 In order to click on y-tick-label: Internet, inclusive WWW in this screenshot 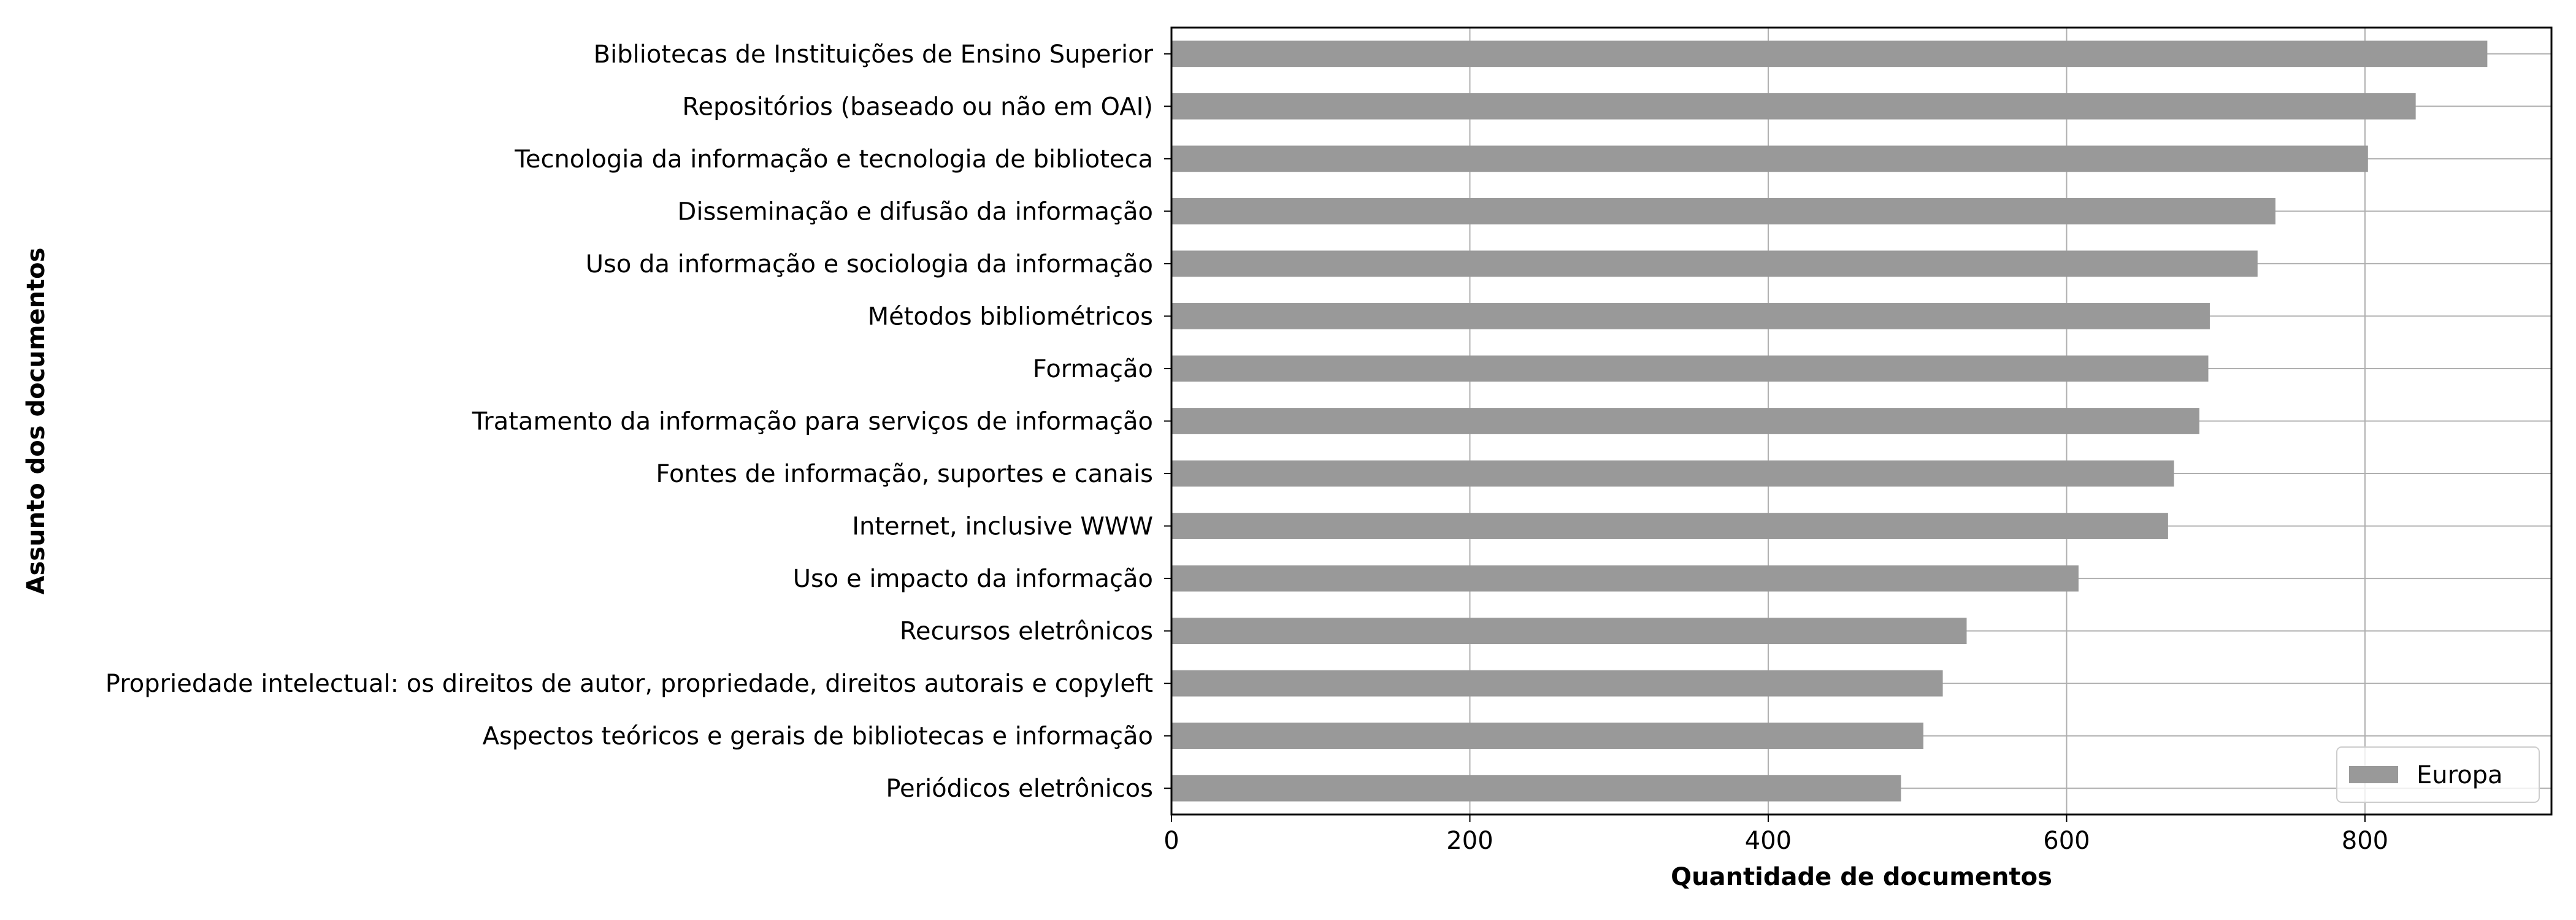, I will do `click(1002, 527)`.